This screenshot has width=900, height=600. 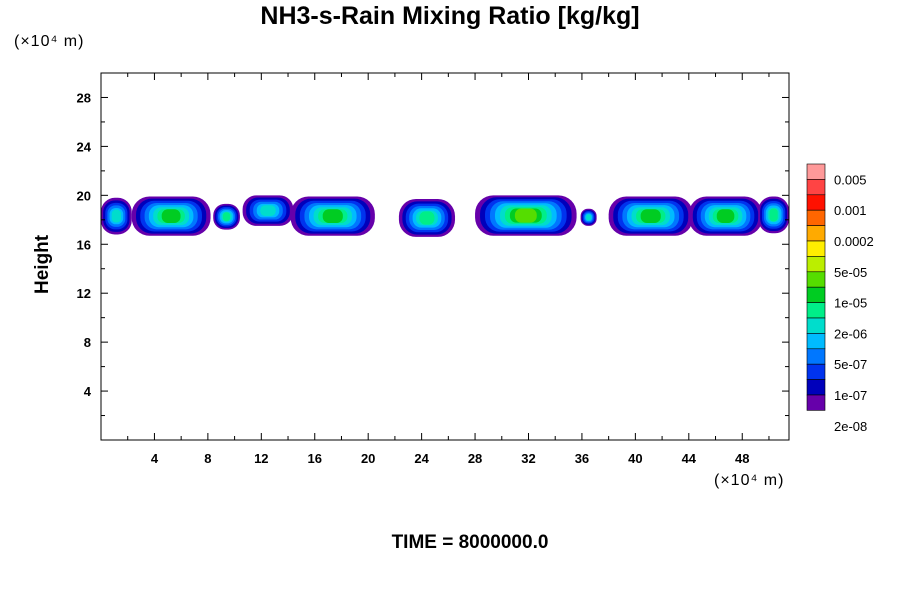 I want to click on x-tick-label: 36, so click(x=582, y=458).